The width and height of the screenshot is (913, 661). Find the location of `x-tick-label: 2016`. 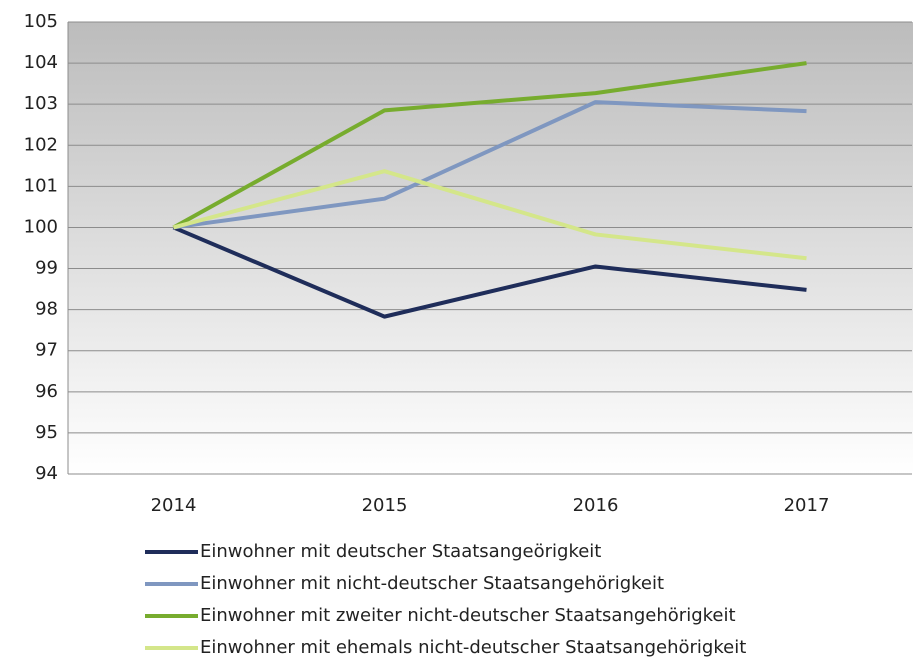

x-tick-label: 2016 is located at coordinates (596, 505).